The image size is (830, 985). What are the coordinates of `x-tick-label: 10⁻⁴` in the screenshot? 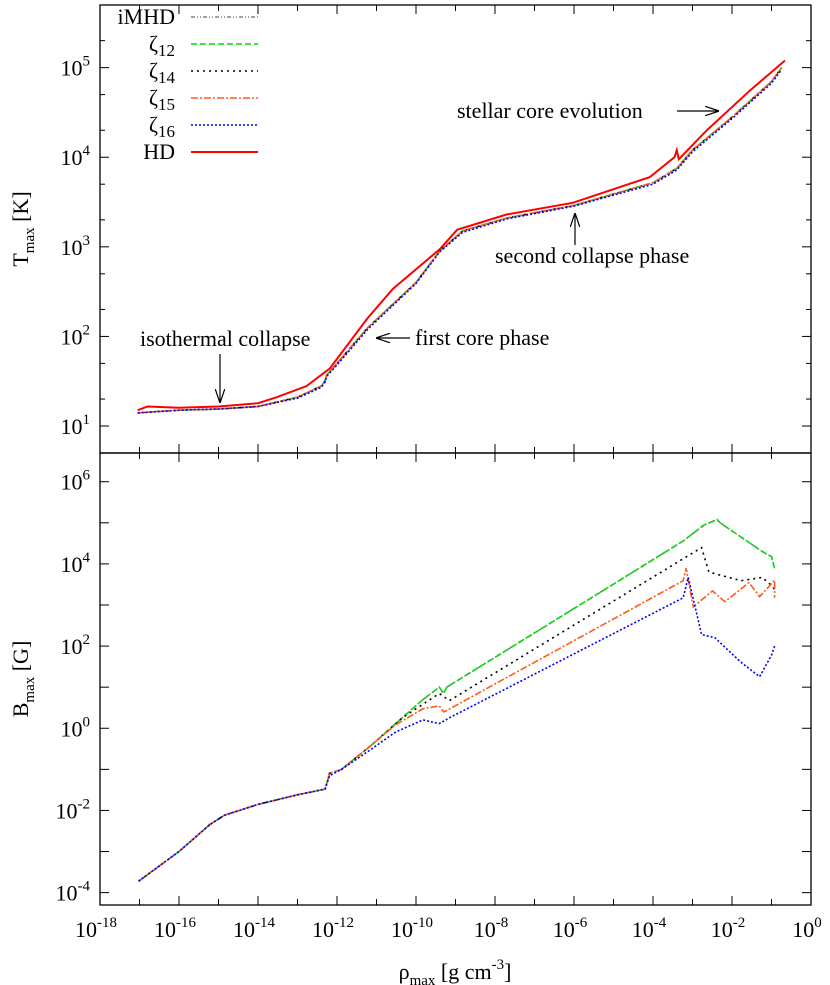 It's located at (649, 928).